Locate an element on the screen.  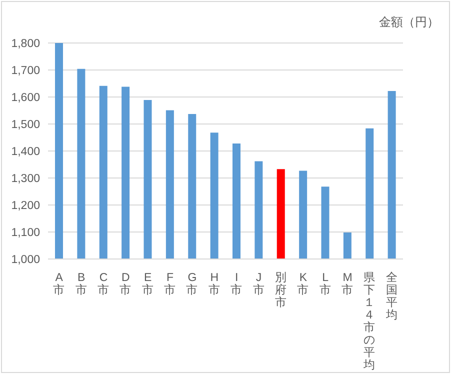
x-tick-label: D市 is located at coordinates (126, 284).